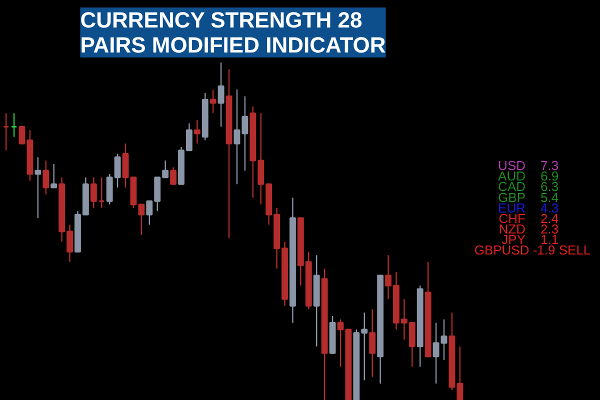  What do you see at coordinates (532, 250) in the screenshot?
I see `text: GBPUSD -1.9 SELL` at bounding box center [532, 250].